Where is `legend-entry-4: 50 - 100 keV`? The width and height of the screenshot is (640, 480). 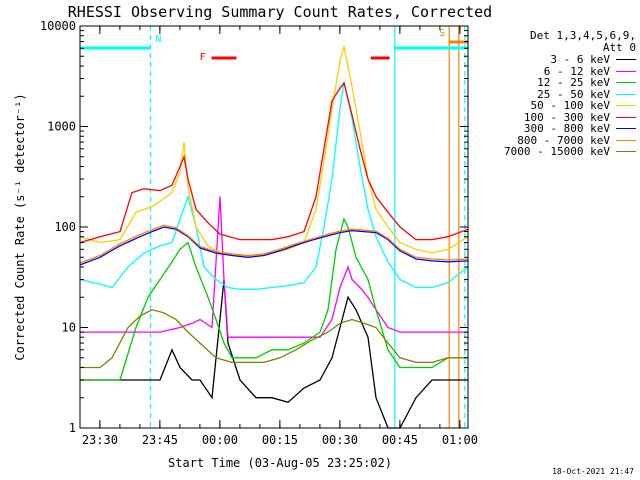
legend-entry-4: 50 - 100 keV is located at coordinates (558, 106).